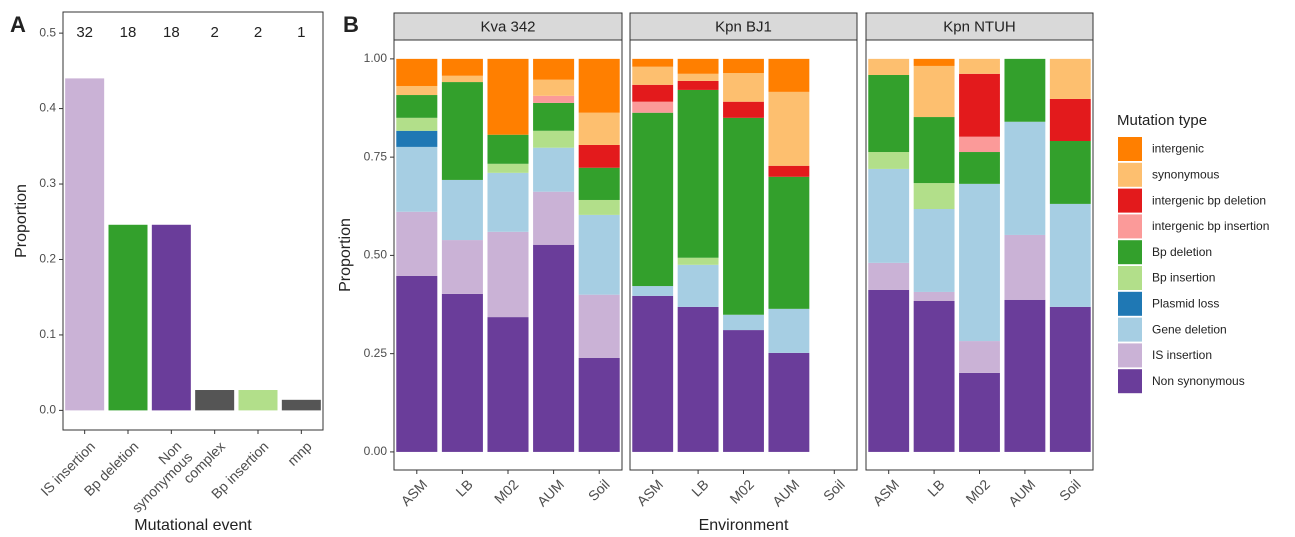 The image size is (1295, 537). Describe the element at coordinates (1210, 226) in the screenshot. I see `legend-label: intergenic bp insertion` at that location.